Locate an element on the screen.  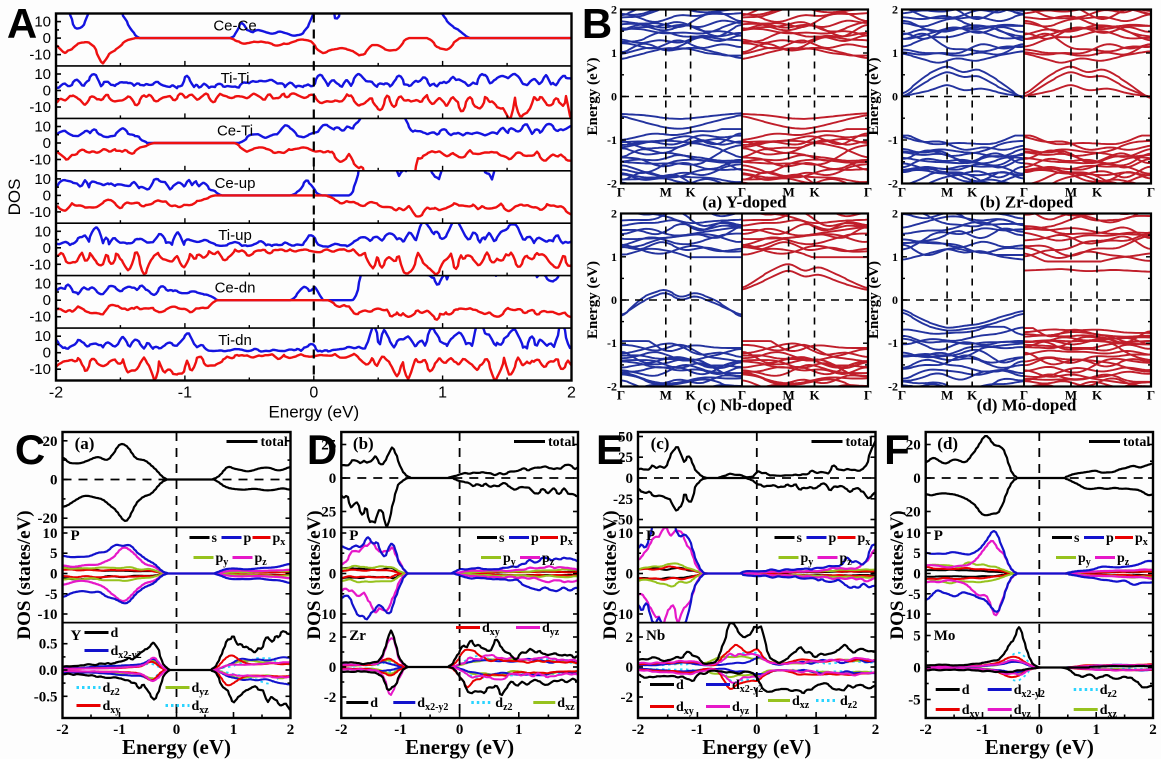
svg-text: P is located at coordinates (75, 536).